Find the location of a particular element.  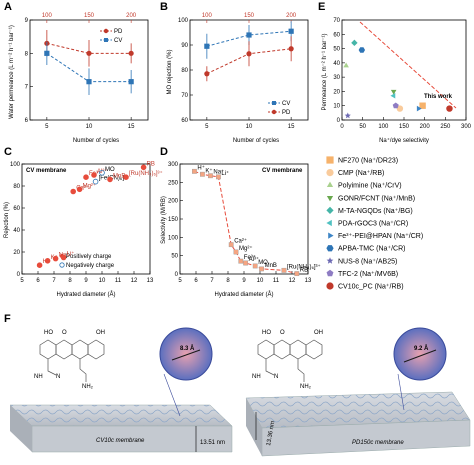

point-label: MnB is located at coordinates (119, 176).